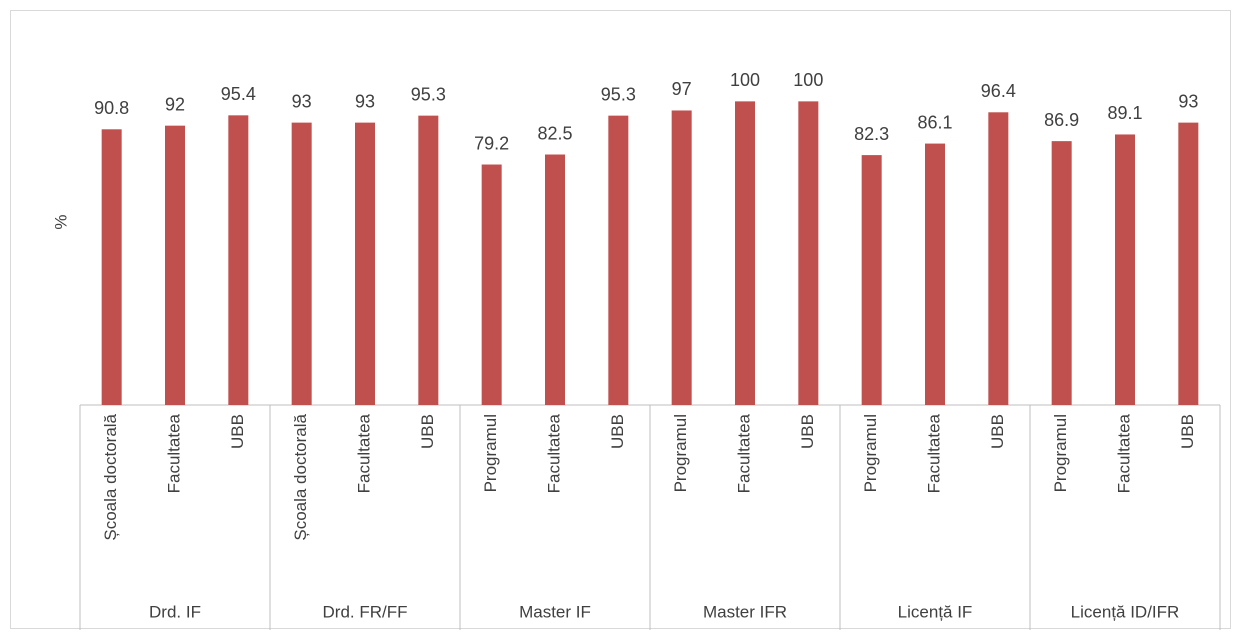  I want to click on y-axis-label: %, so click(60, 221).